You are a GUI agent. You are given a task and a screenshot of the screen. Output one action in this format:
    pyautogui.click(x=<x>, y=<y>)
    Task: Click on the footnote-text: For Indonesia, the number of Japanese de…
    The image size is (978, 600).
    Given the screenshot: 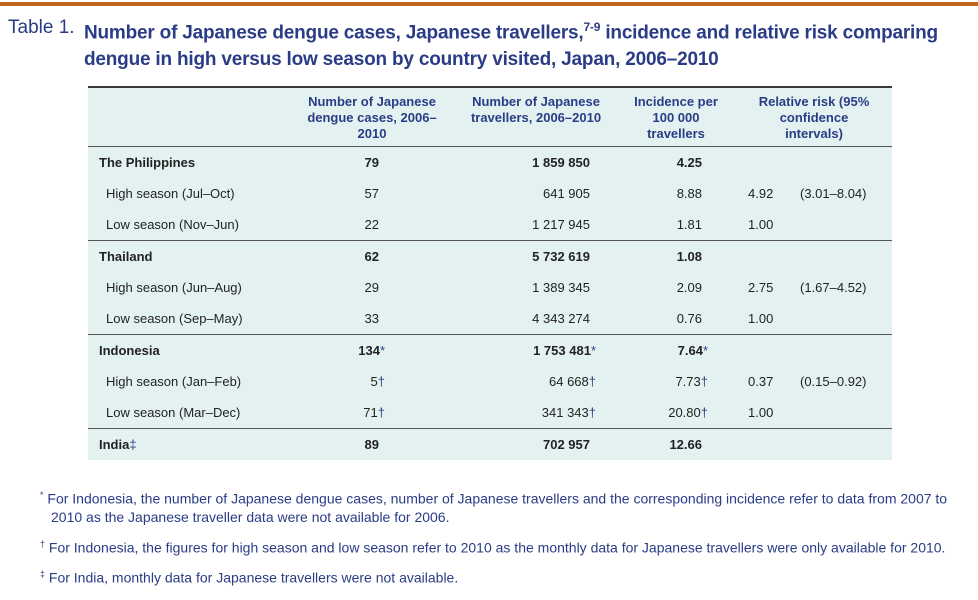 What is the action you would take?
    pyautogui.click(x=497, y=507)
    